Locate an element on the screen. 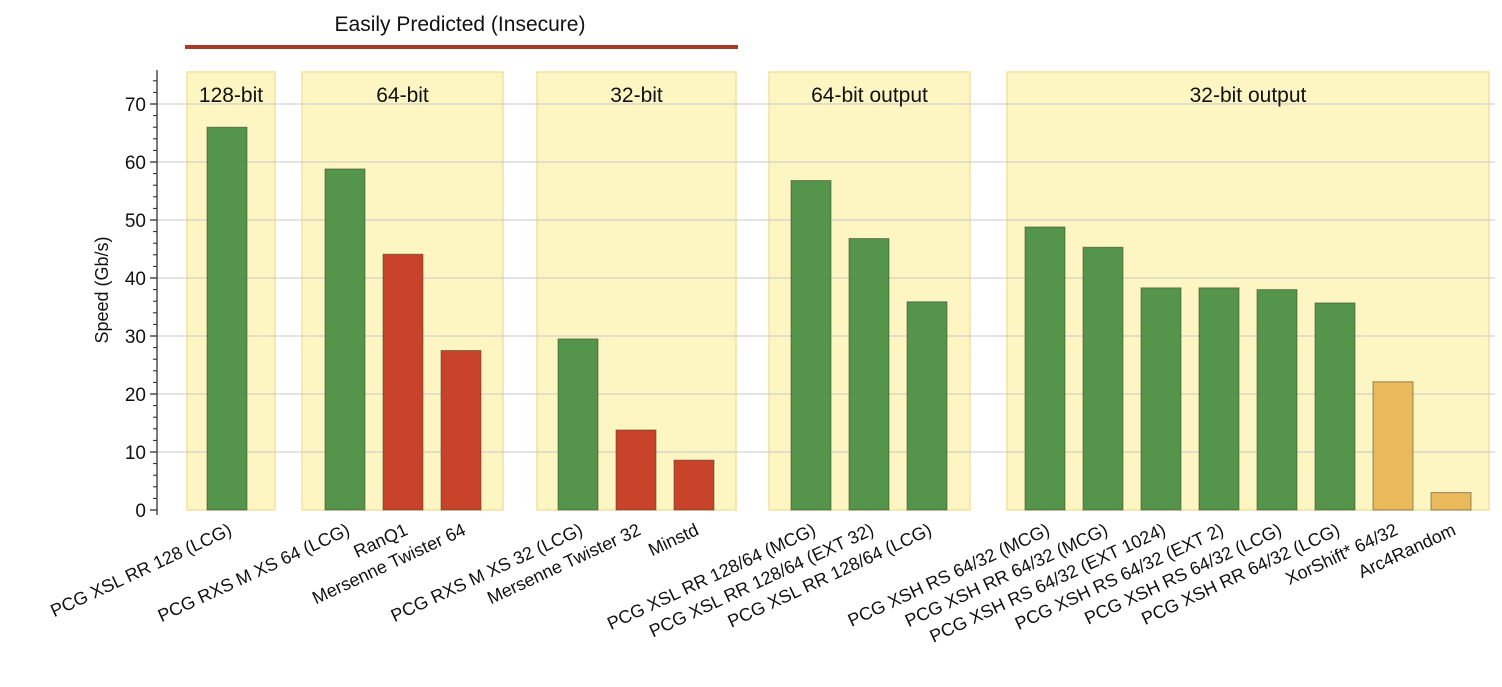 The image size is (1502, 687). y-tick-label: 70 is located at coordinates (135, 105).